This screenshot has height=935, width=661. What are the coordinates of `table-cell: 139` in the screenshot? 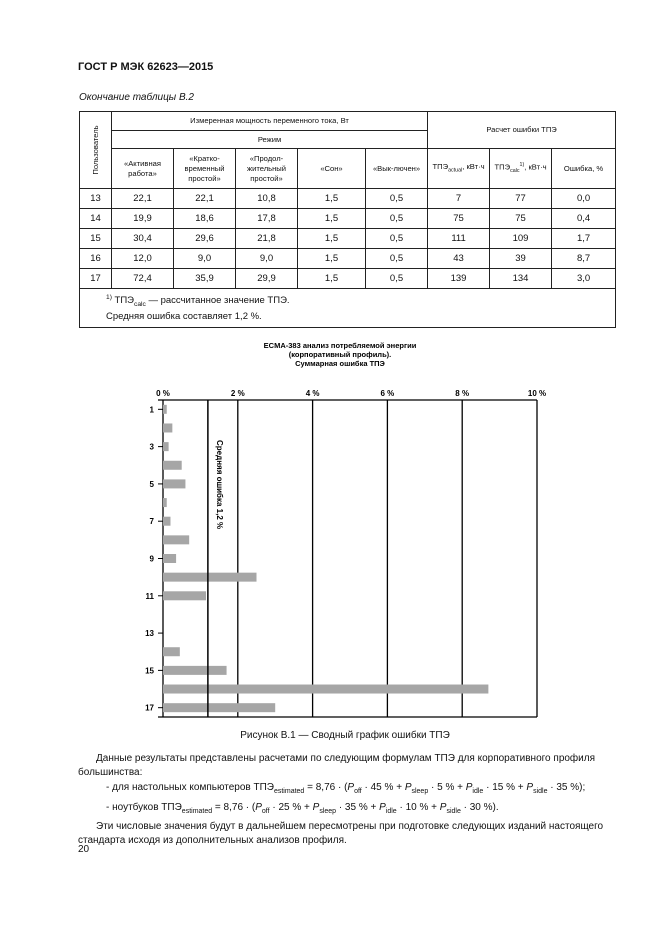 It's located at (459, 278).